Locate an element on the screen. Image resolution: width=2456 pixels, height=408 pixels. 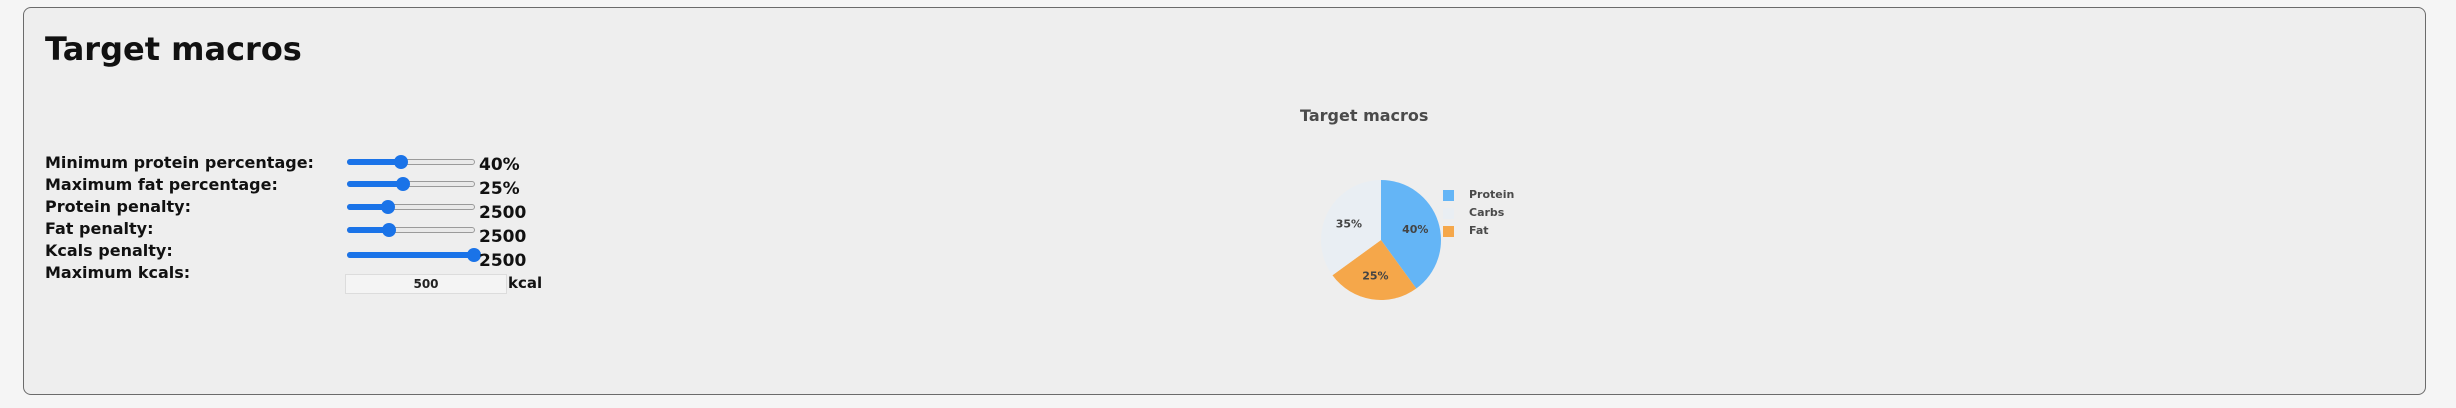
kcals-penalty-slider is located at coordinates (414, 255).